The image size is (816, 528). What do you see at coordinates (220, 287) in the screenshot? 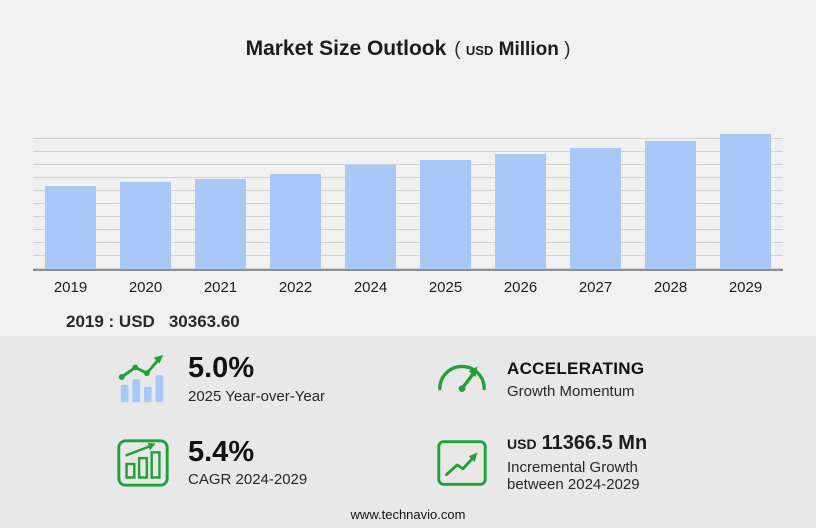
I see `x-axis-label: 2021` at bounding box center [220, 287].